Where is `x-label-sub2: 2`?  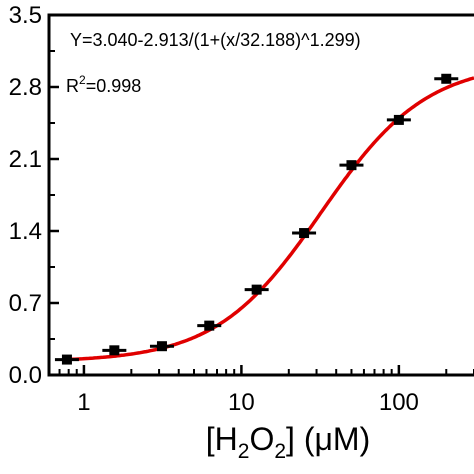
x-label-sub2: 2 is located at coordinates (280, 451).